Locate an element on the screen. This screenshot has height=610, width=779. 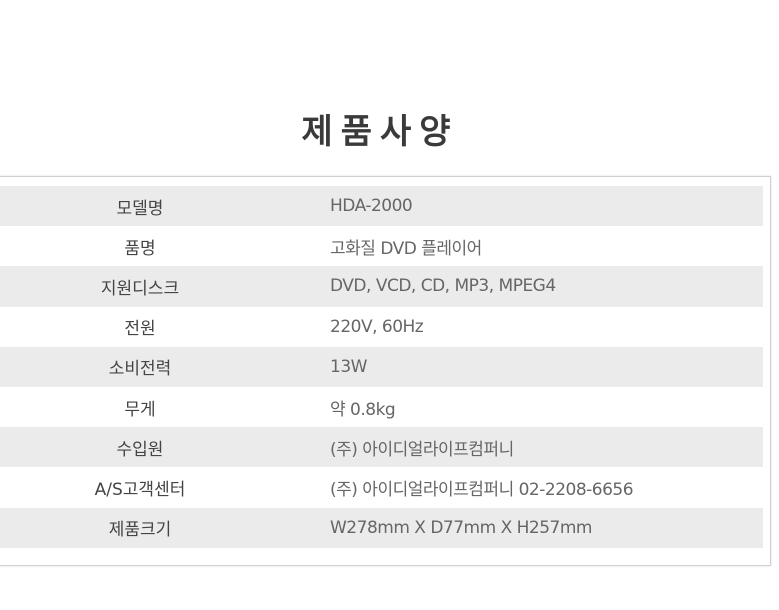
spec-label: 모델명 is located at coordinates (140, 208).